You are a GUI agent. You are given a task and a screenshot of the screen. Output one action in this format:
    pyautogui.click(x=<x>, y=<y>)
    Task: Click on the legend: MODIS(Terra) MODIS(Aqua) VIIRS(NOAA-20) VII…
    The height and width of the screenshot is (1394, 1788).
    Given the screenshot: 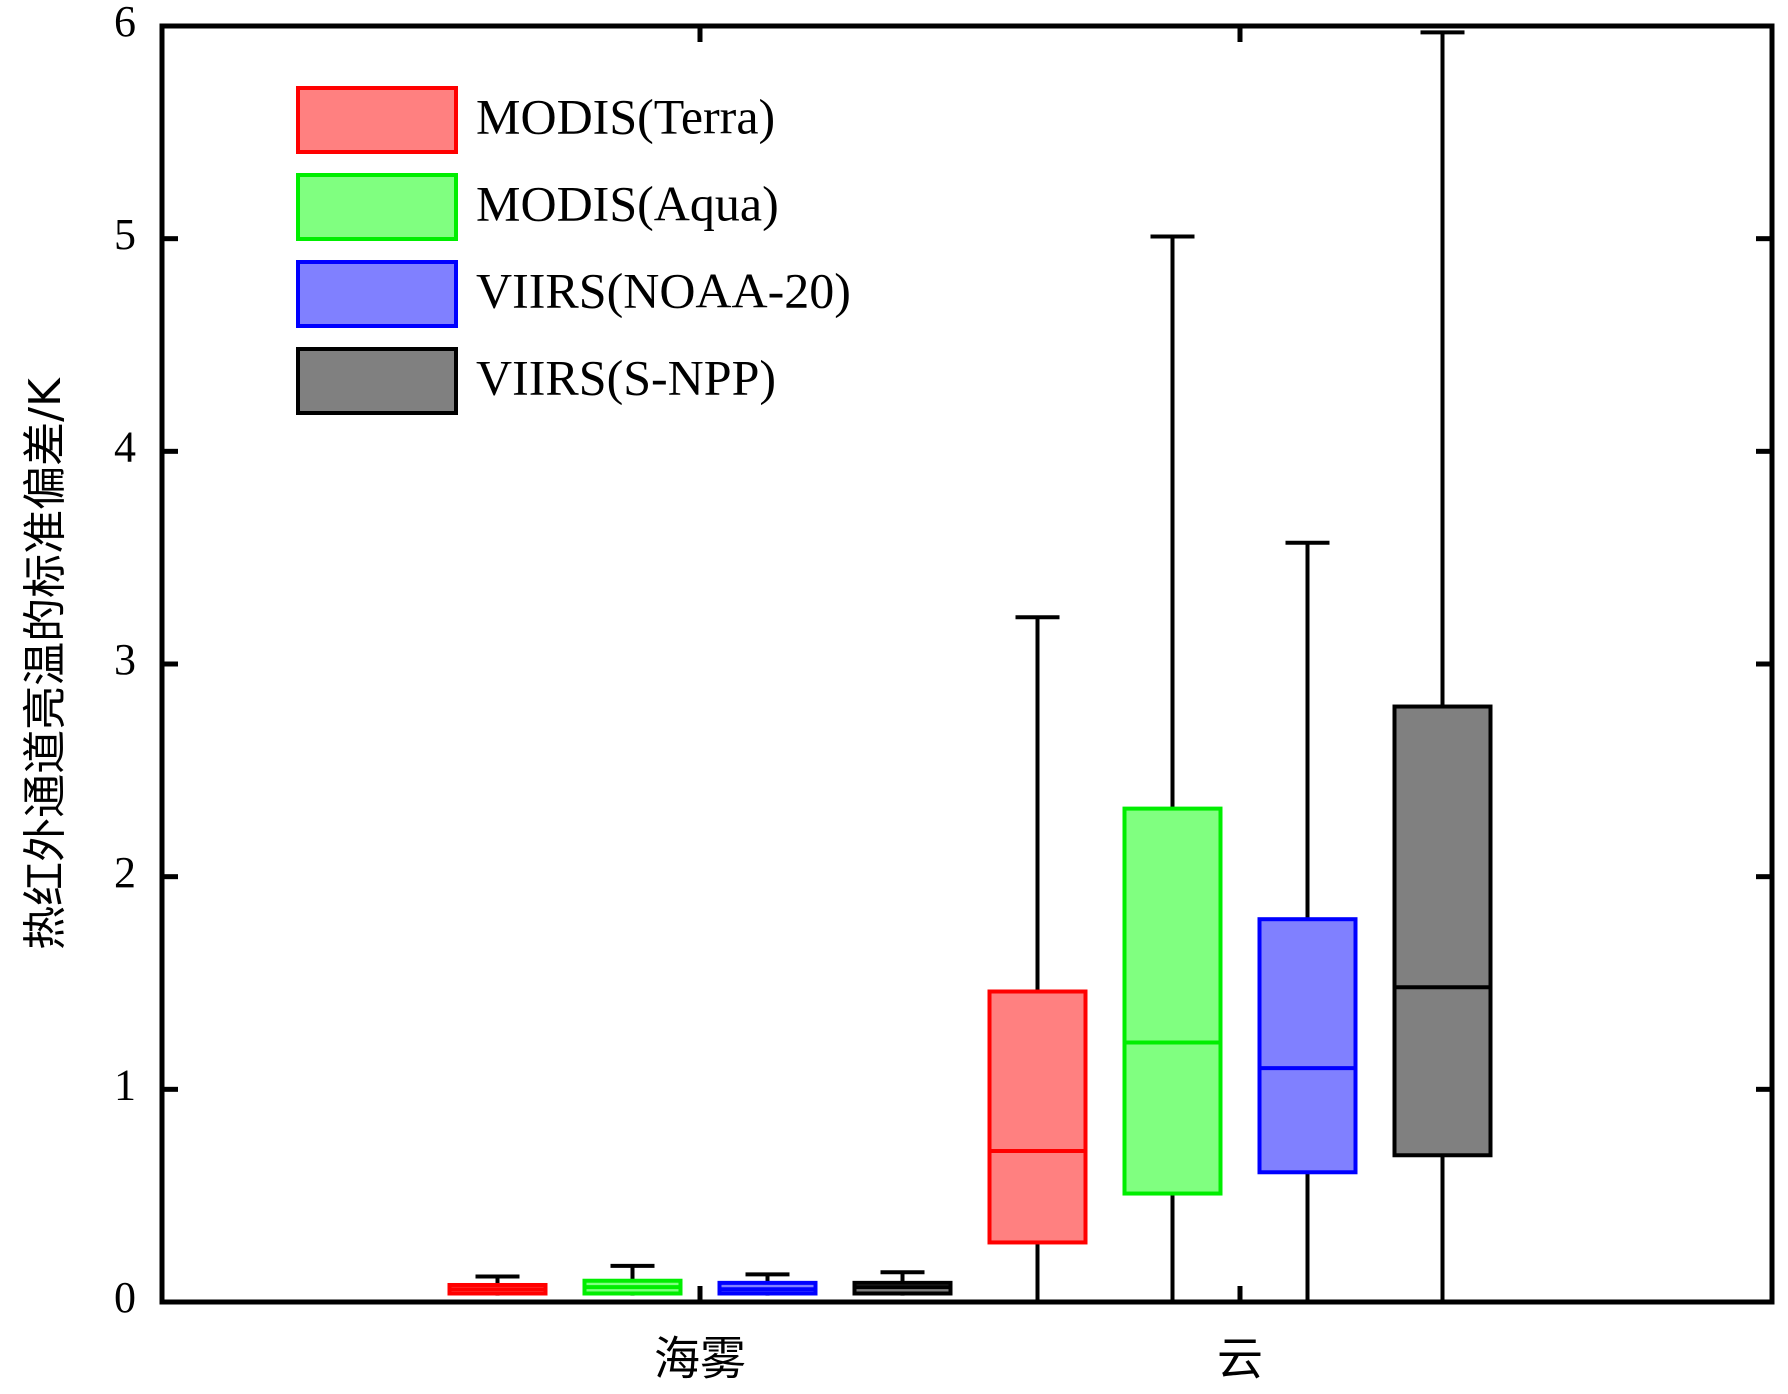 What is the action you would take?
    pyautogui.click(x=573, y=250)
    